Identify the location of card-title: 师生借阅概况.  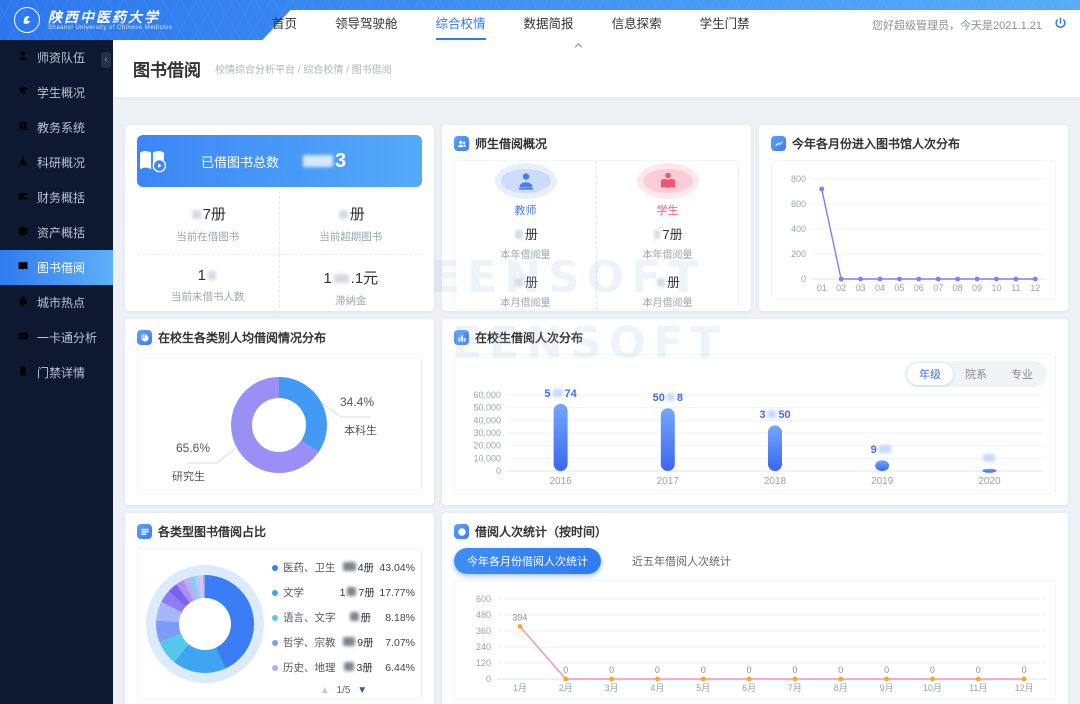
(511, 144).